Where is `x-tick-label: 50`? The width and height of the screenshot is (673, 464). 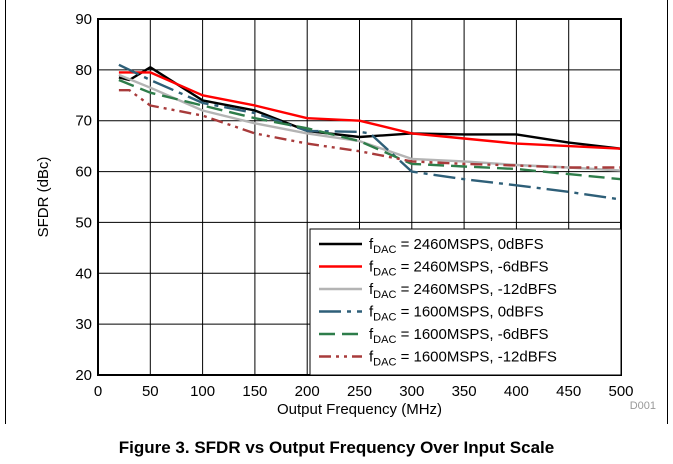
x-tick-label: 50 is located at coordinates (150, 391).